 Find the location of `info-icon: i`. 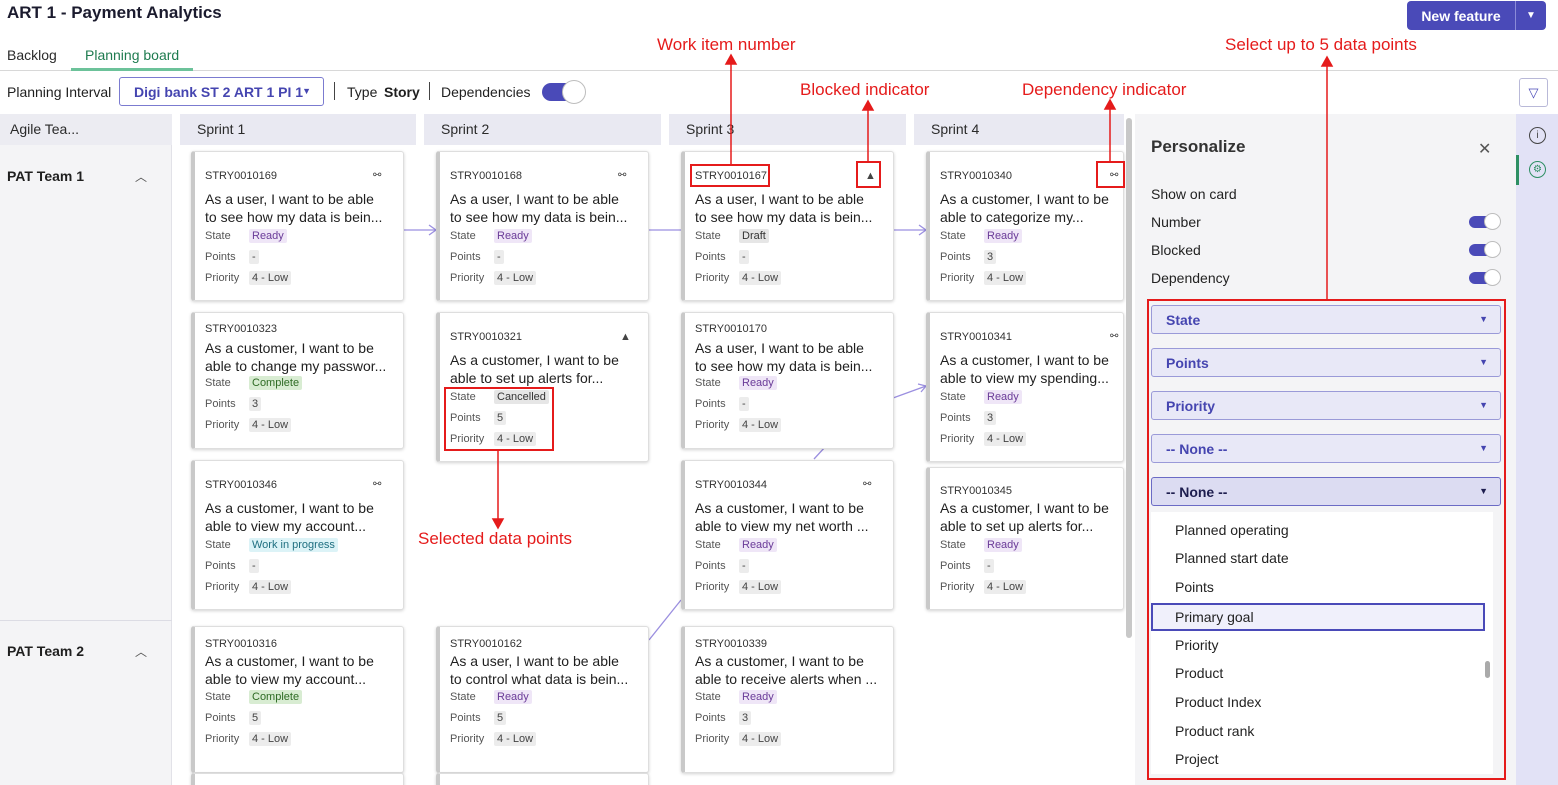

info-icon: i is located at coordinates (1537, 135).